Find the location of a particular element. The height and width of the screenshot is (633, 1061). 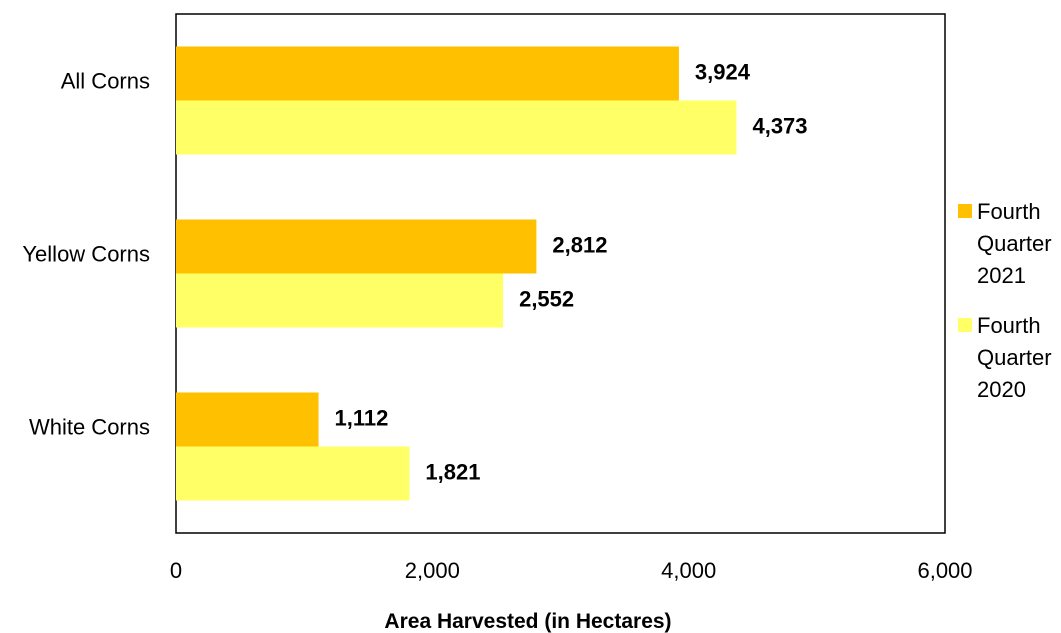

data-label: 2,552 is located at coordinates (546, 298).